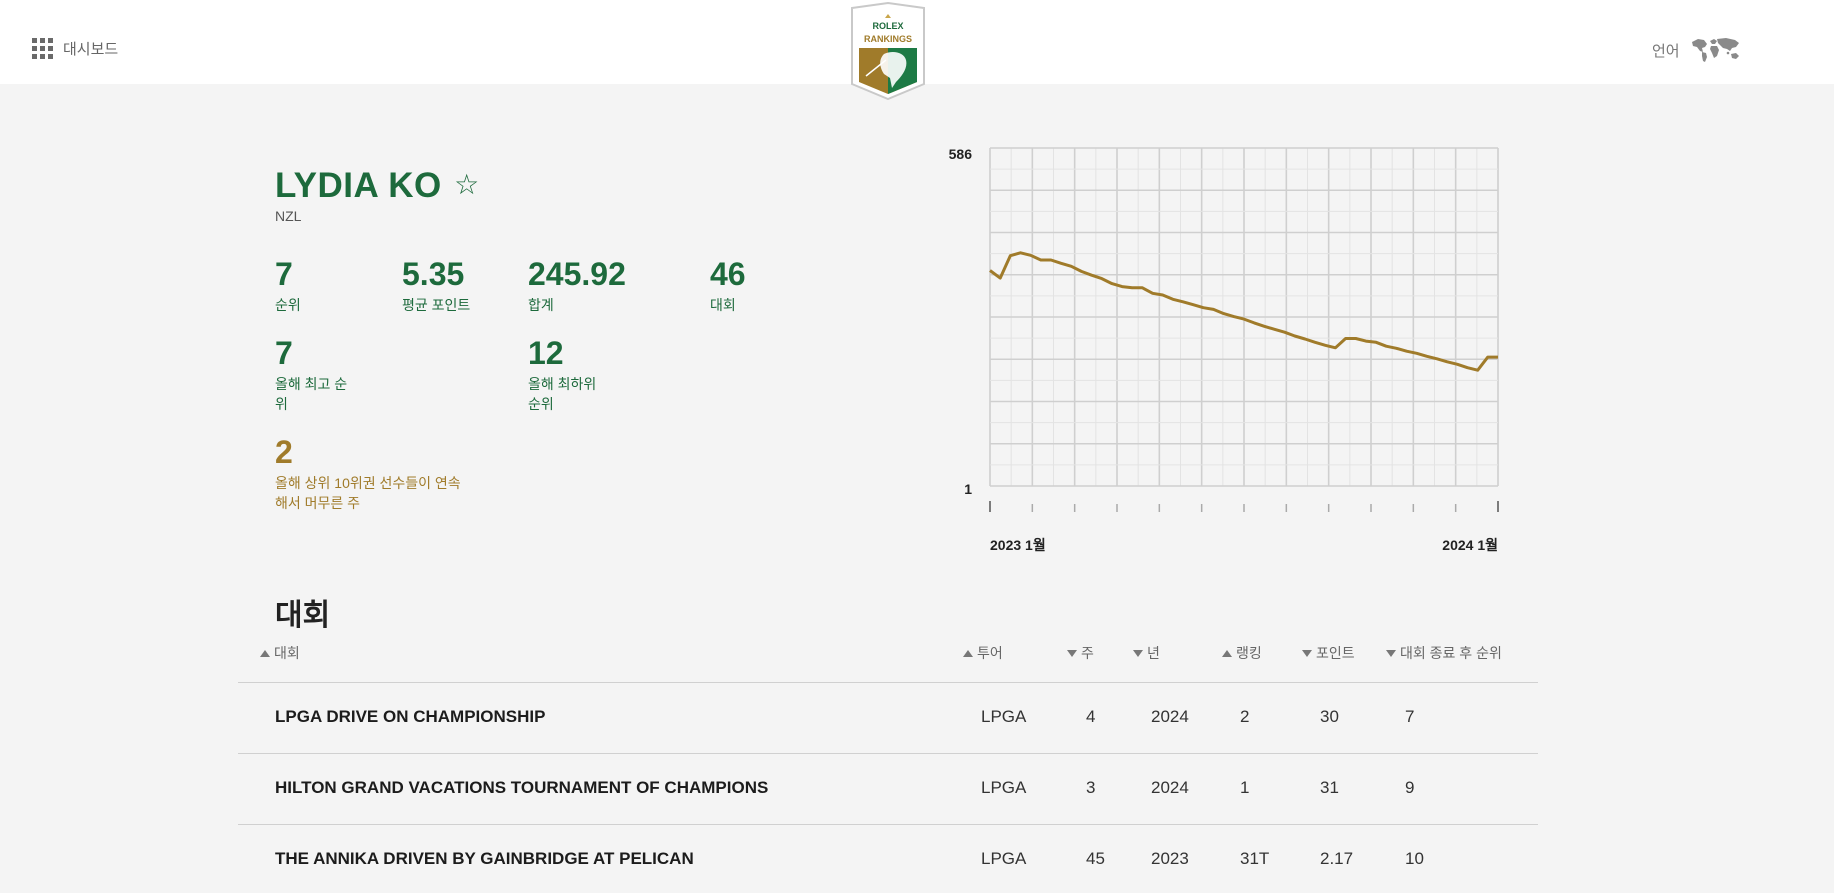 This screenshot has width=1834, height=893. I want to click on sort-header-event: 대회, so click(280, 653).